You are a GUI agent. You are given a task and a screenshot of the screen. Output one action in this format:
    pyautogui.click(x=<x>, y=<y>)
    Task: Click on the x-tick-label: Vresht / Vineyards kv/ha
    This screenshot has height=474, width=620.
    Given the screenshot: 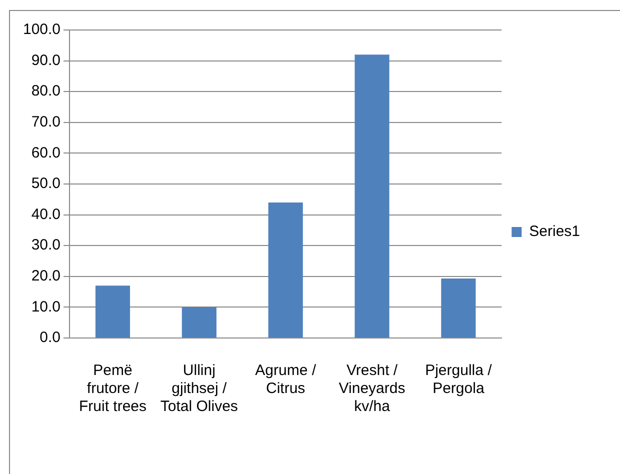 What is the action you would take?
    pyautogui.click(x=372, y=389)
    